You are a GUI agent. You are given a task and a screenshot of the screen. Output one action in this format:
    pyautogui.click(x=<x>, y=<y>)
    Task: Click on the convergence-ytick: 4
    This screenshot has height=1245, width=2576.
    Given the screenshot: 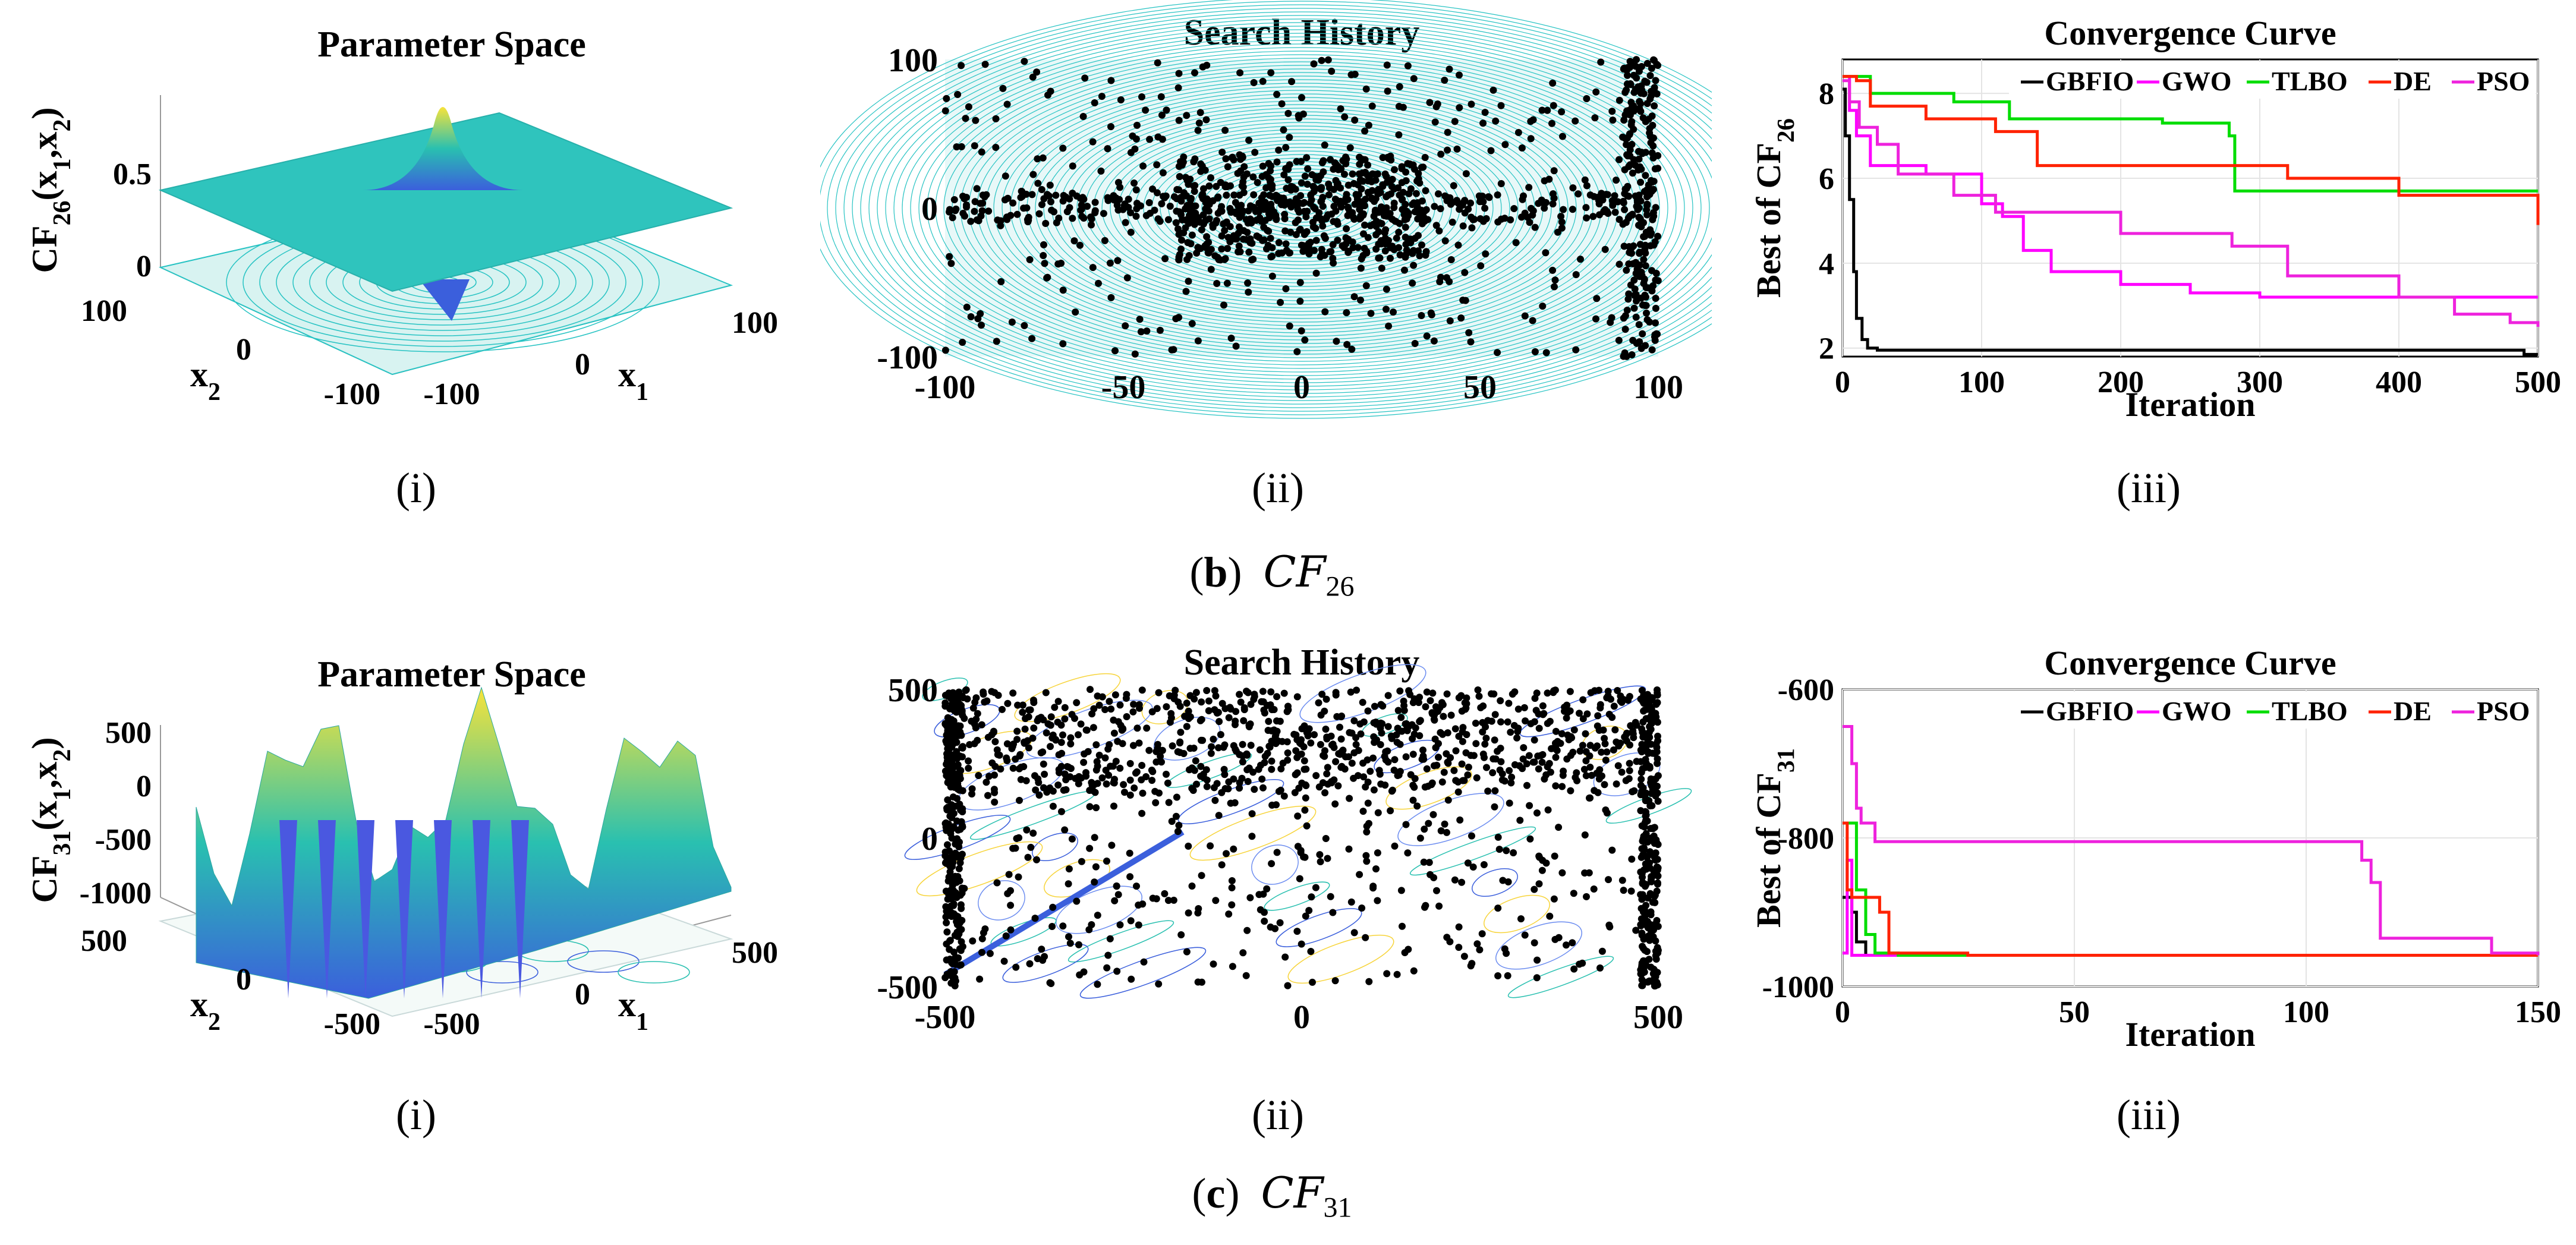 What is the action you would take?
    pyautogui.click(x=1826, y=264)
    